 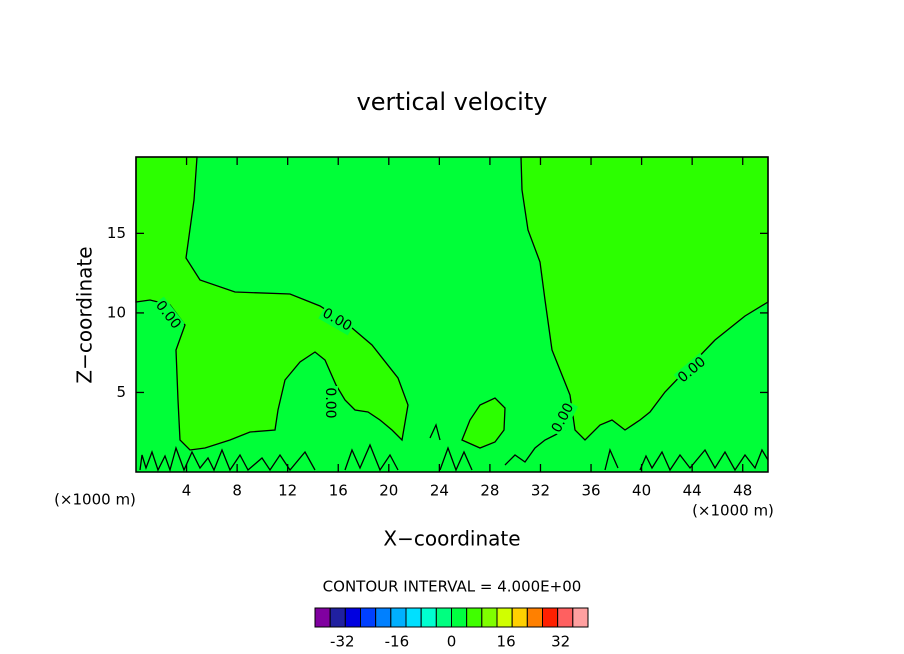 What do you see at coordinates (641, 491) in the screenshot?
I see `x-tick-label: 40` at bounding box center [641, 491].